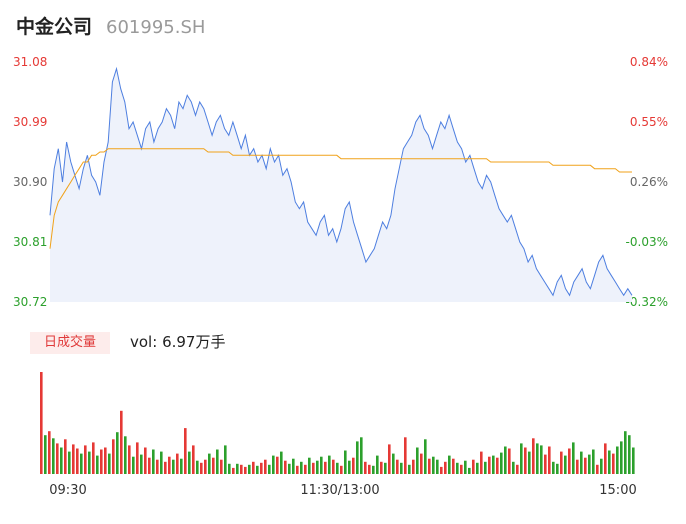 The height and width of the screenshot is (524, 686). I want to click on y-tick-label-right: 0.55%, so click(649, 122).